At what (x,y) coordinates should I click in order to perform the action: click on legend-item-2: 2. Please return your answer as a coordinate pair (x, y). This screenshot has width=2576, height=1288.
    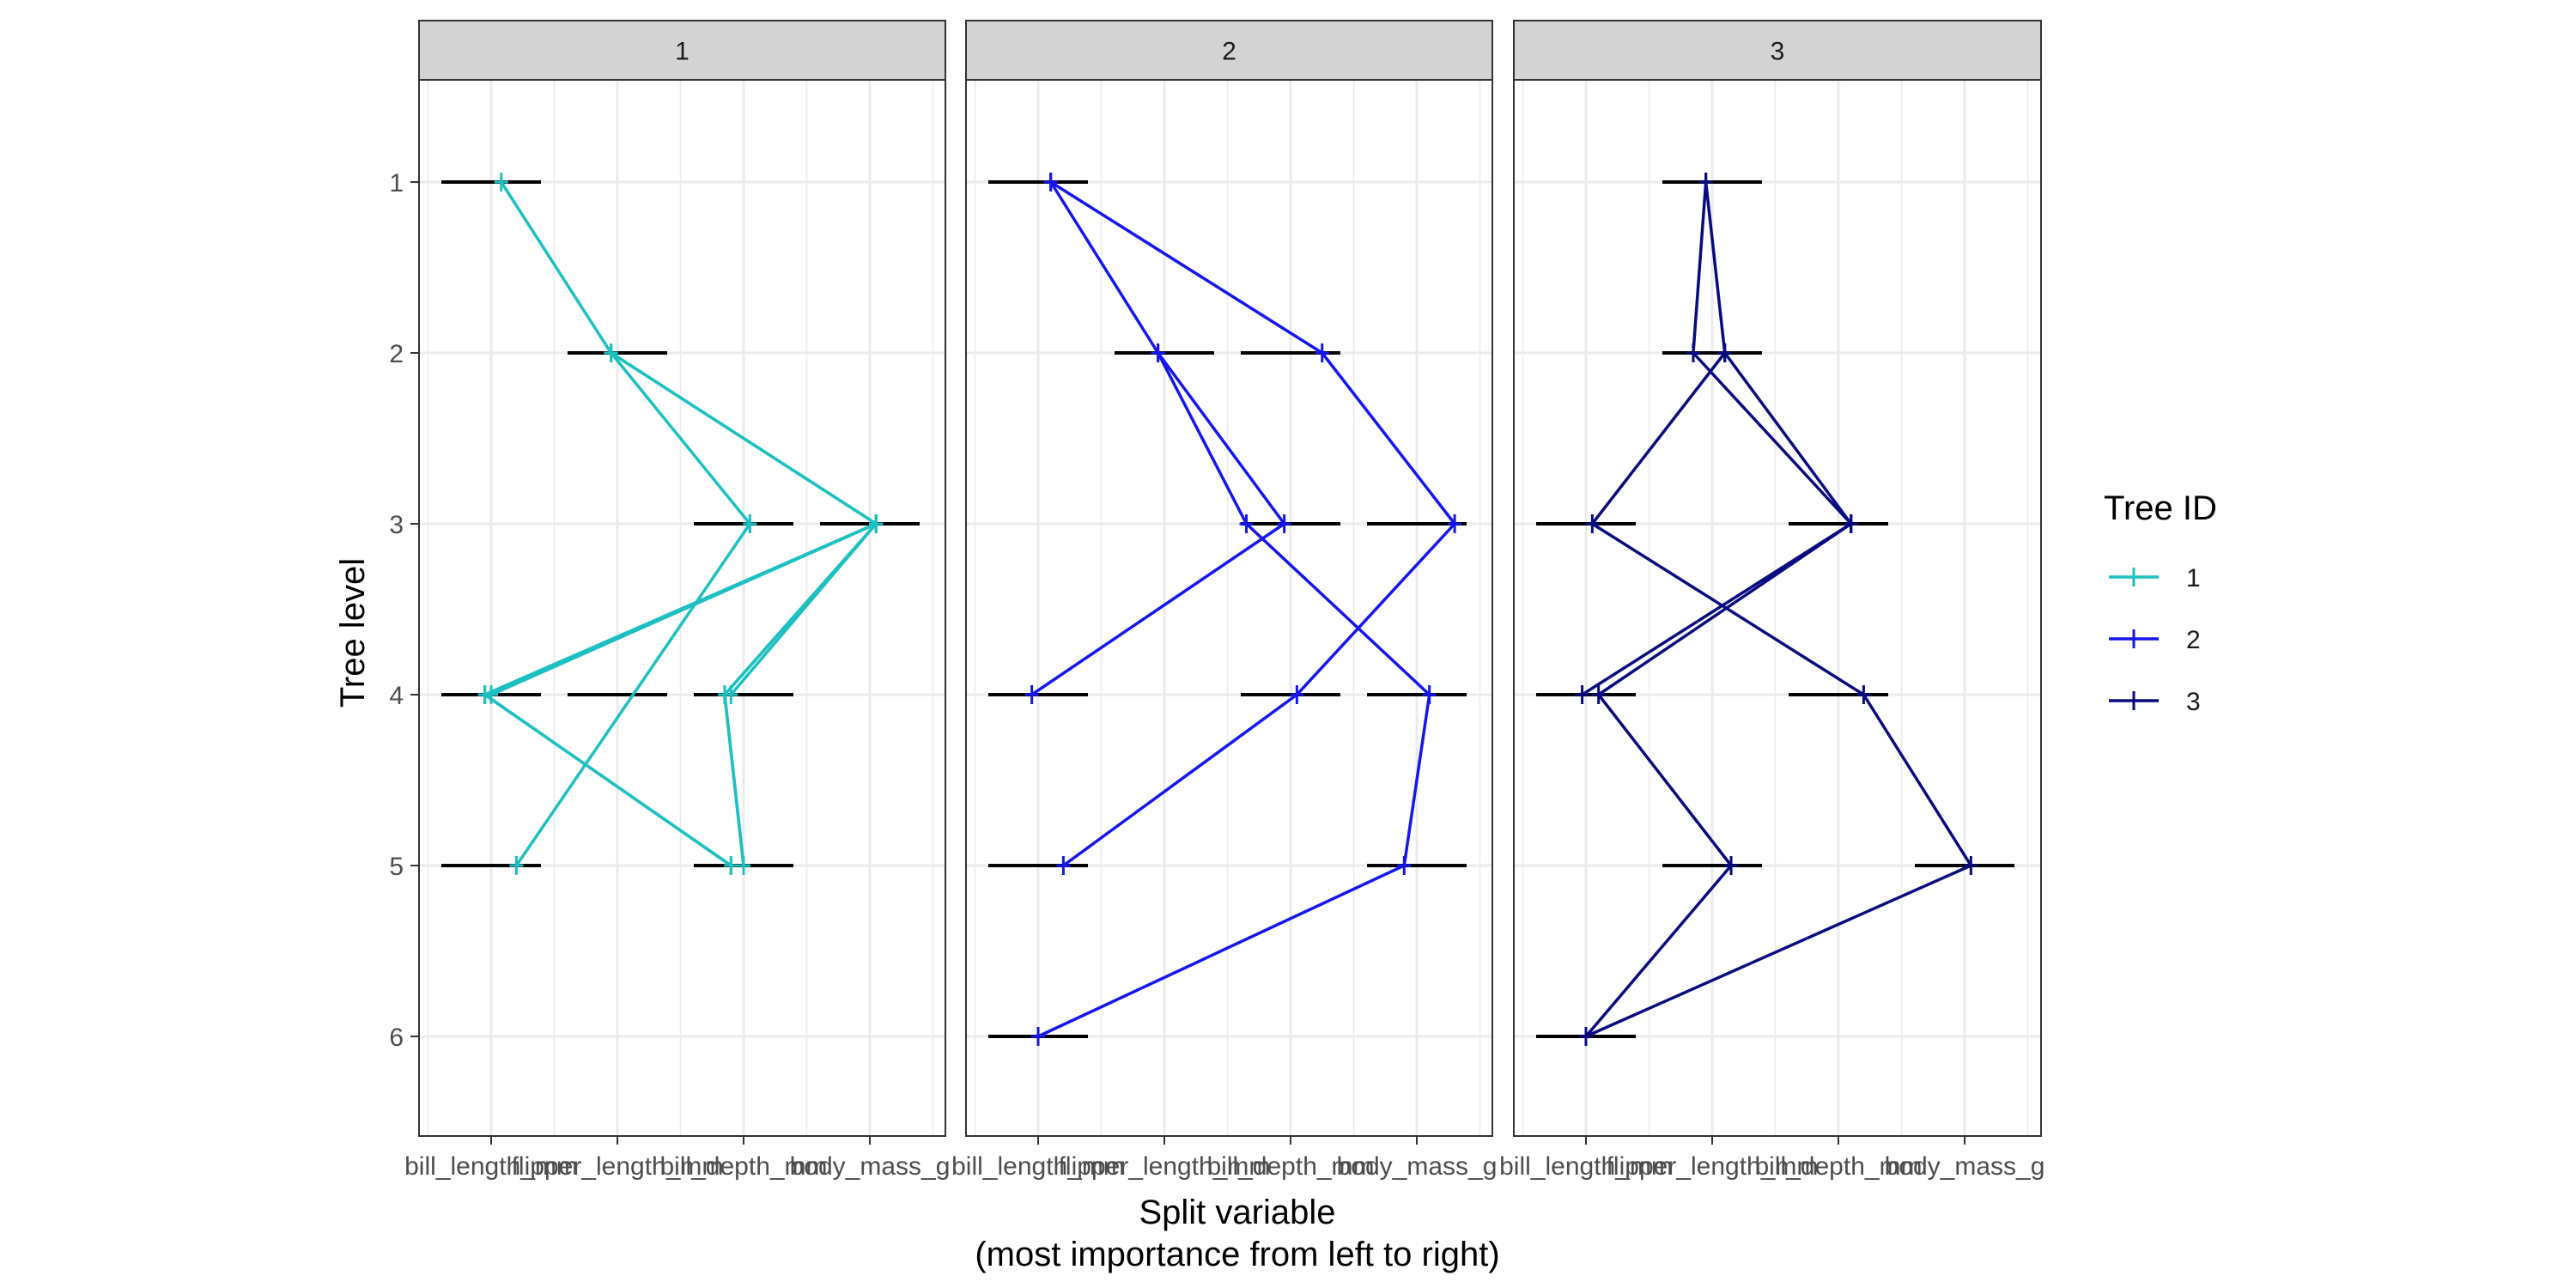
    Looking at the image, I should click on (2155, 640).